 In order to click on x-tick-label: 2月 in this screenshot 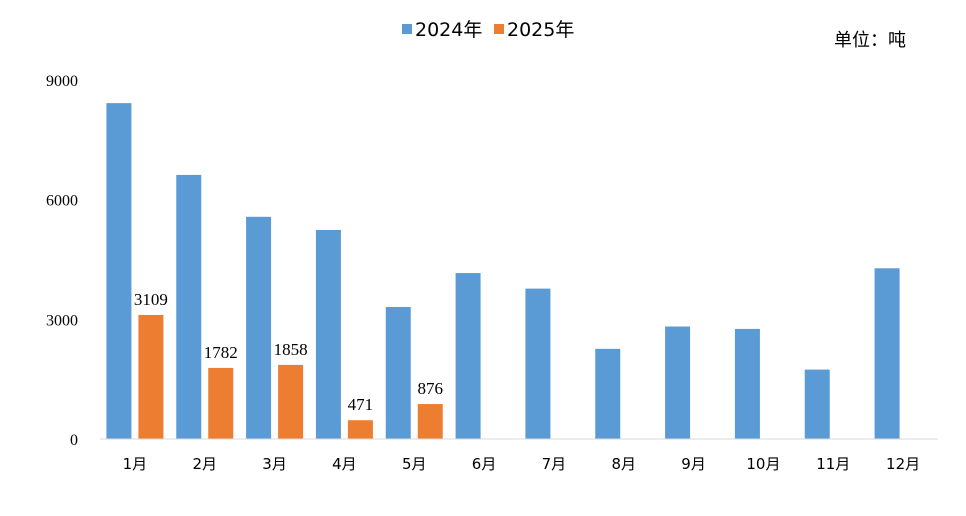, I will do `click(204, 464)`.